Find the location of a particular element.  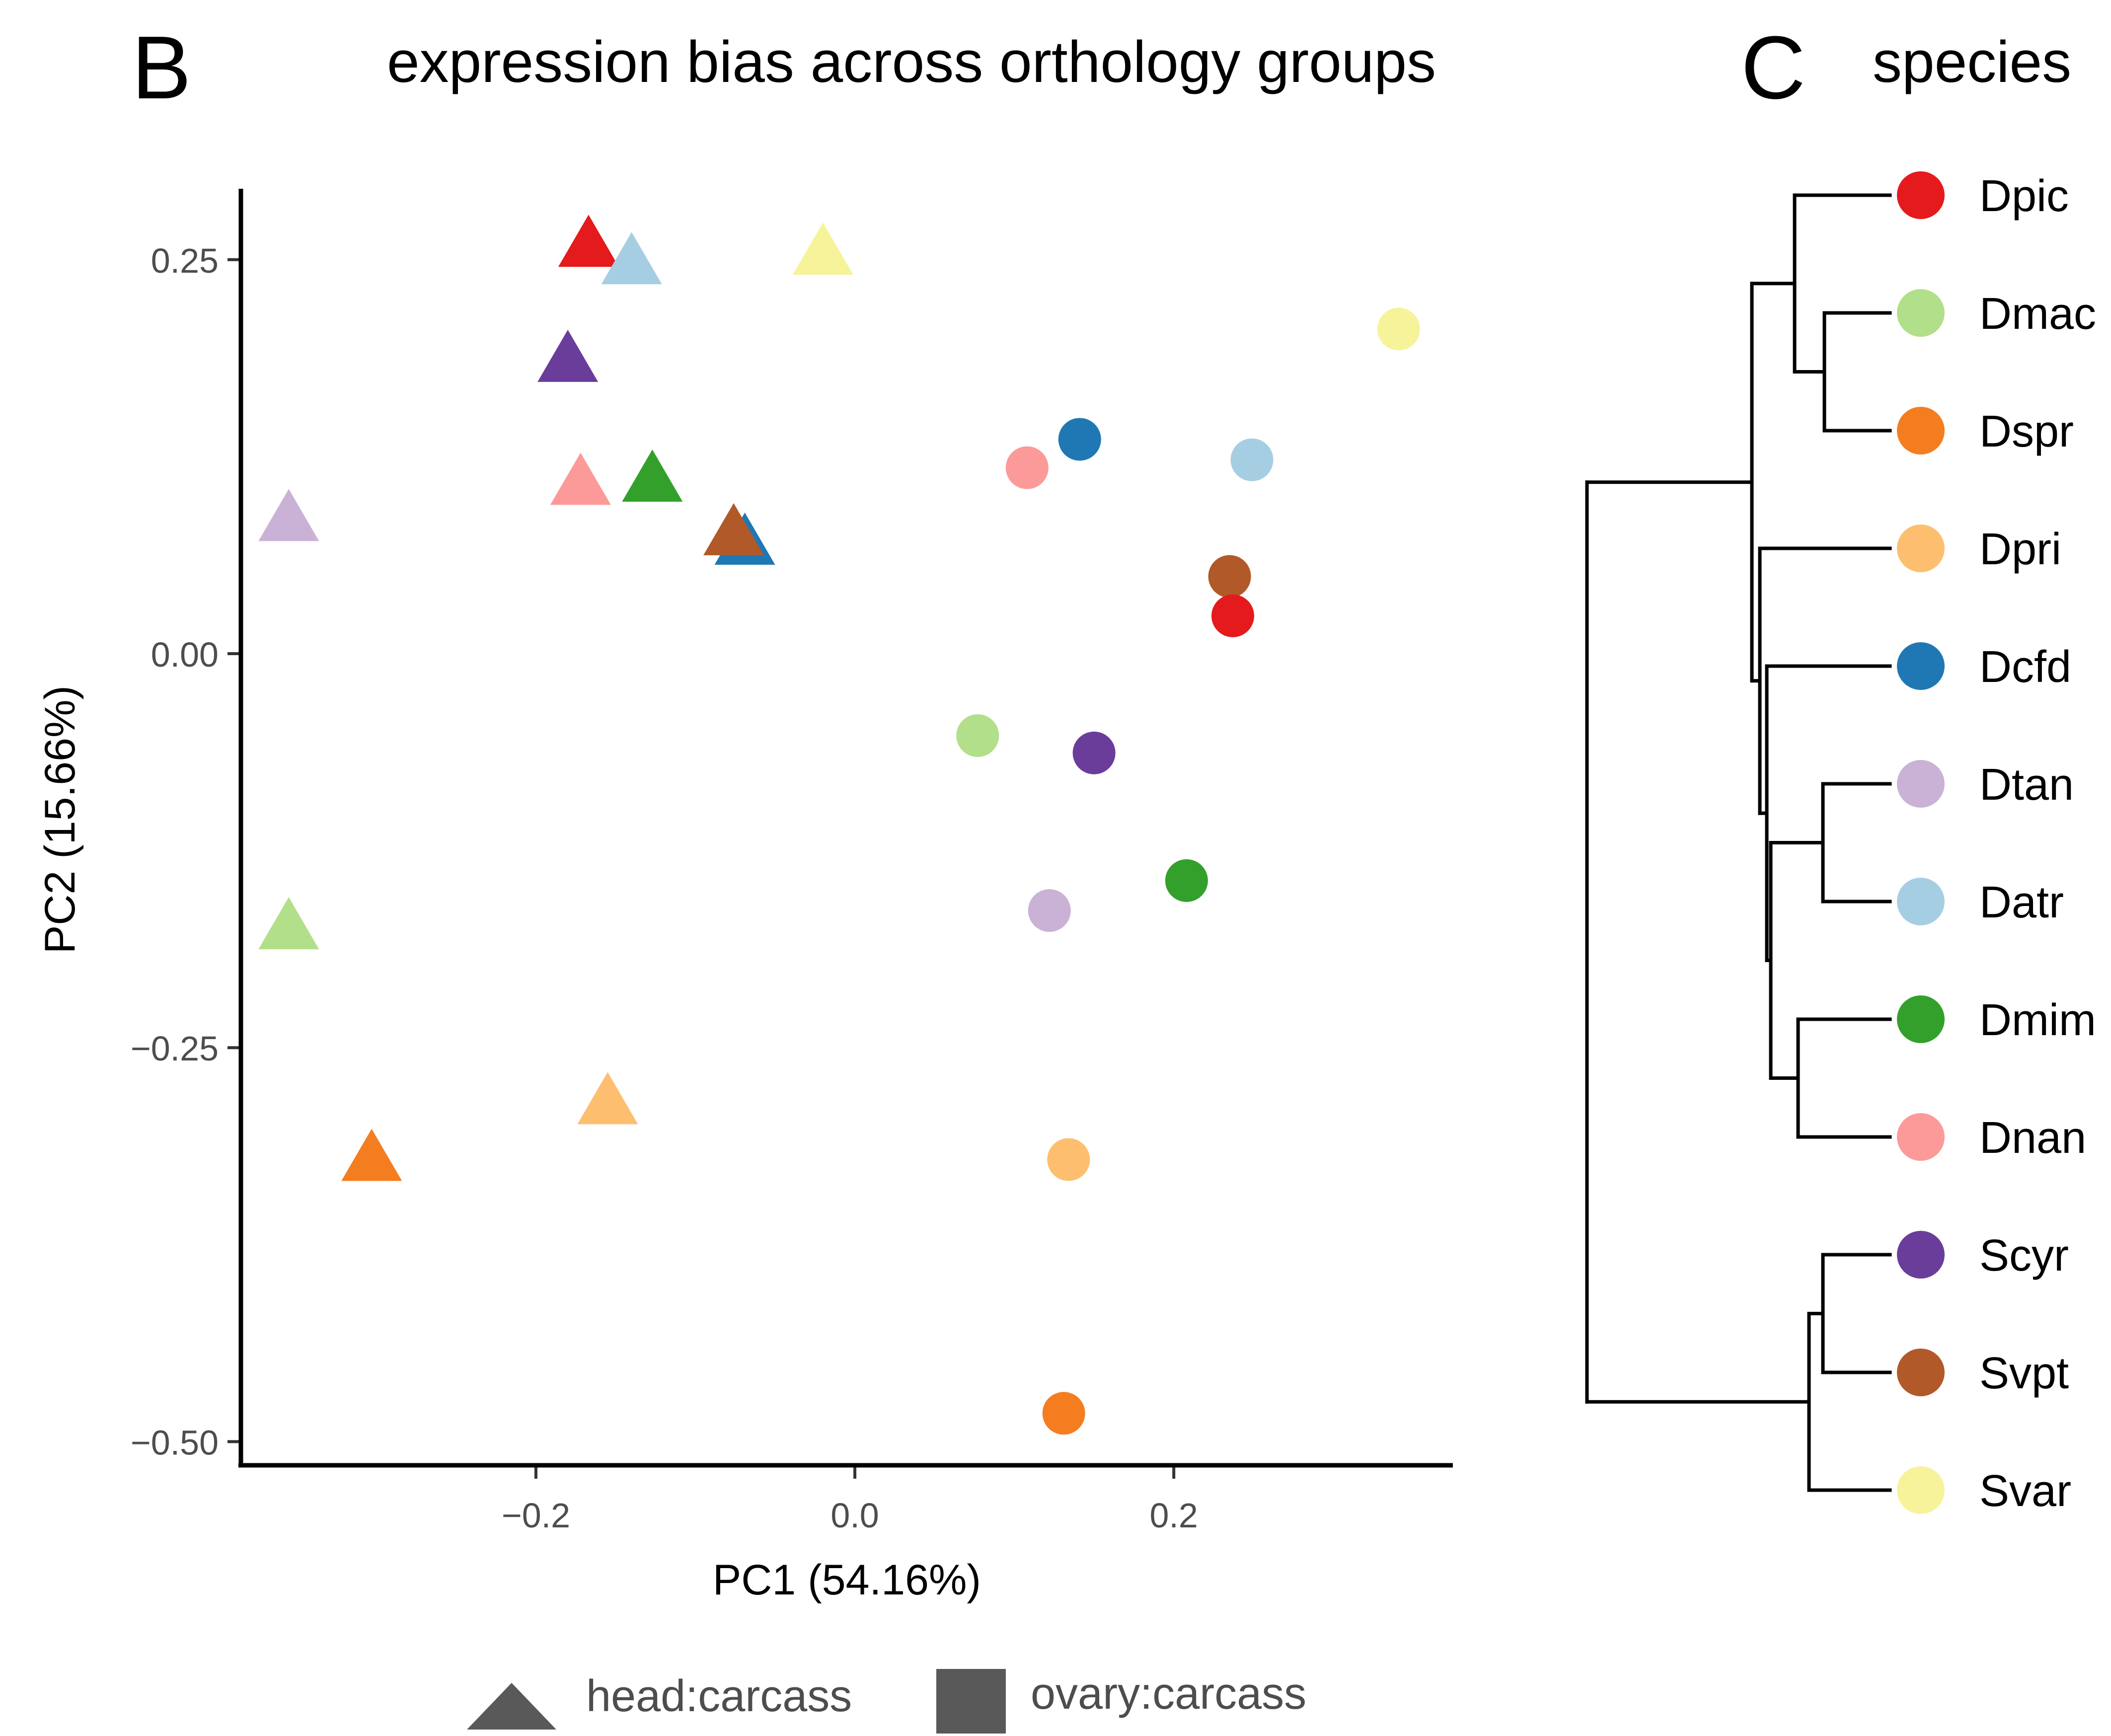

triangle-point-dnan is located at coordinates (580, 479).